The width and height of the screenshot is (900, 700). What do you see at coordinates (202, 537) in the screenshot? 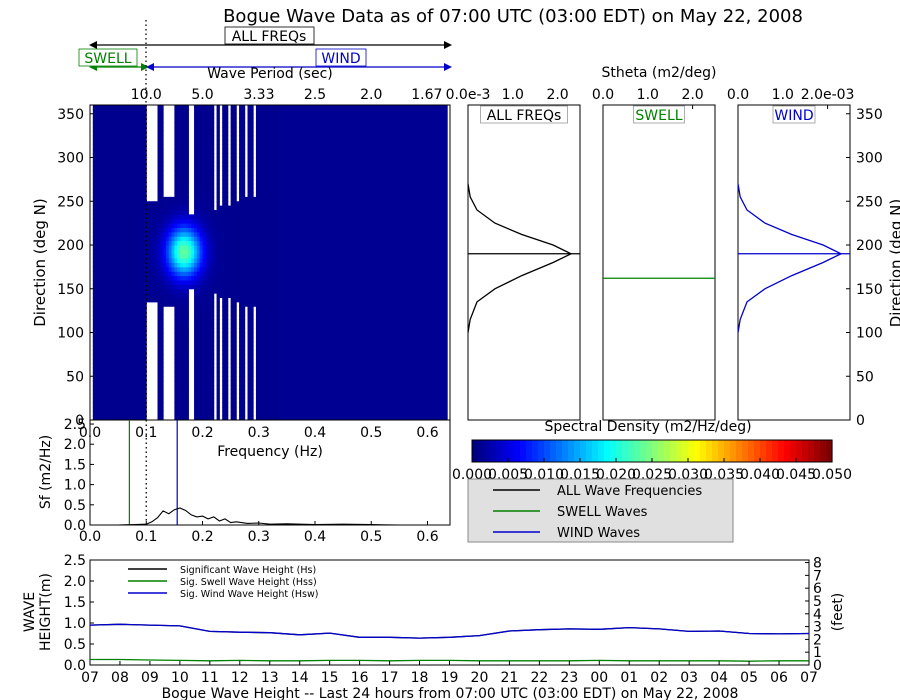
I see `spectrum-xtick-label: 0.2` at bounding box center [202, 537].